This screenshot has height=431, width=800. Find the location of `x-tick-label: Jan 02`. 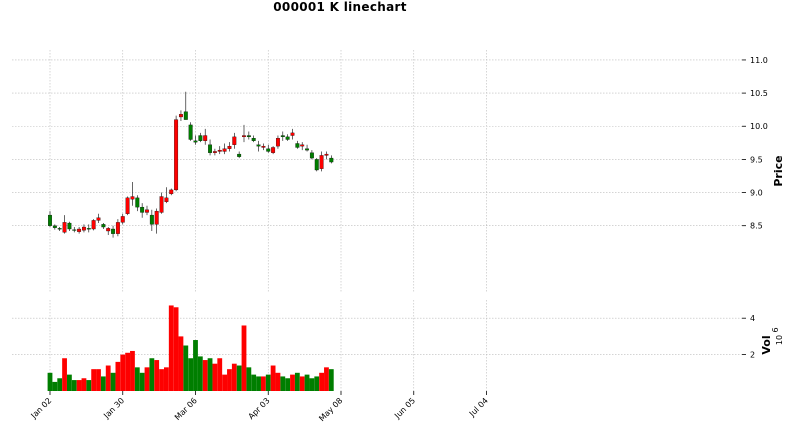

x-tick-label: Jan 02 is located at coordinates (41, 408).